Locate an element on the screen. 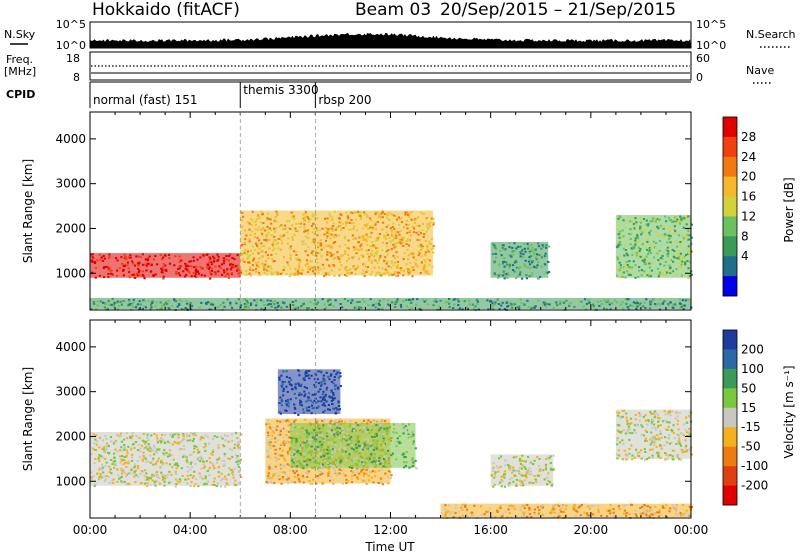  xtick-label: 12:00 is located at coordinates (390, 530).